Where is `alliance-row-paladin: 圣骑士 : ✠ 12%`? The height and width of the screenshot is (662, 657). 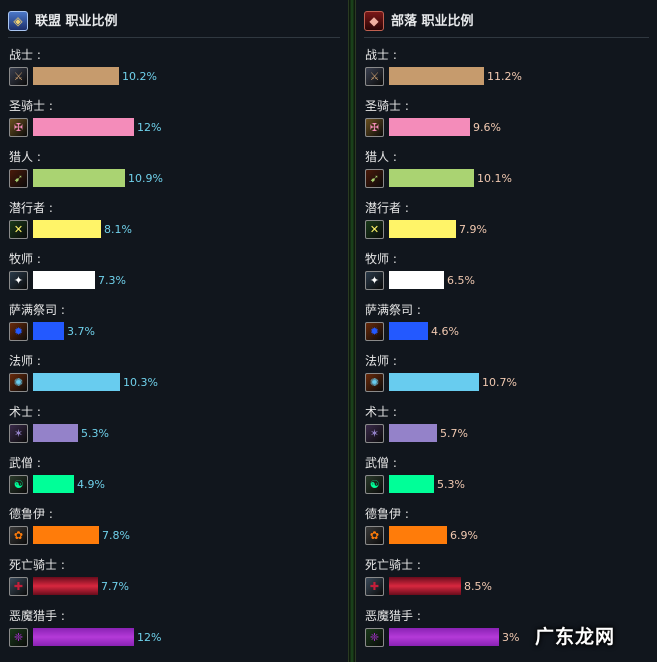 alliance-row-paladin: 圣骑士 : ✠ 12% is located at coordinates (178, 124).